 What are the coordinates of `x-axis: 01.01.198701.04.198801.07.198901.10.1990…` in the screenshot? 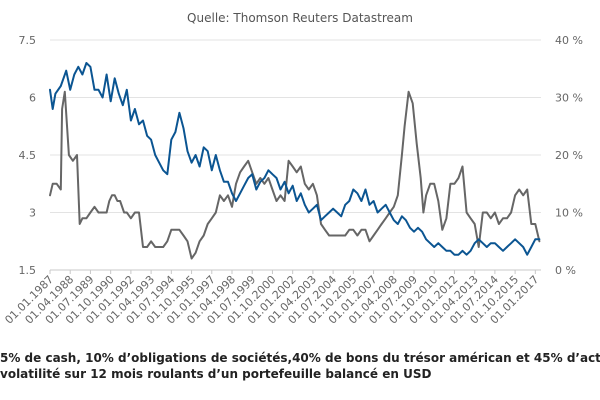 It's located at (271, 298).